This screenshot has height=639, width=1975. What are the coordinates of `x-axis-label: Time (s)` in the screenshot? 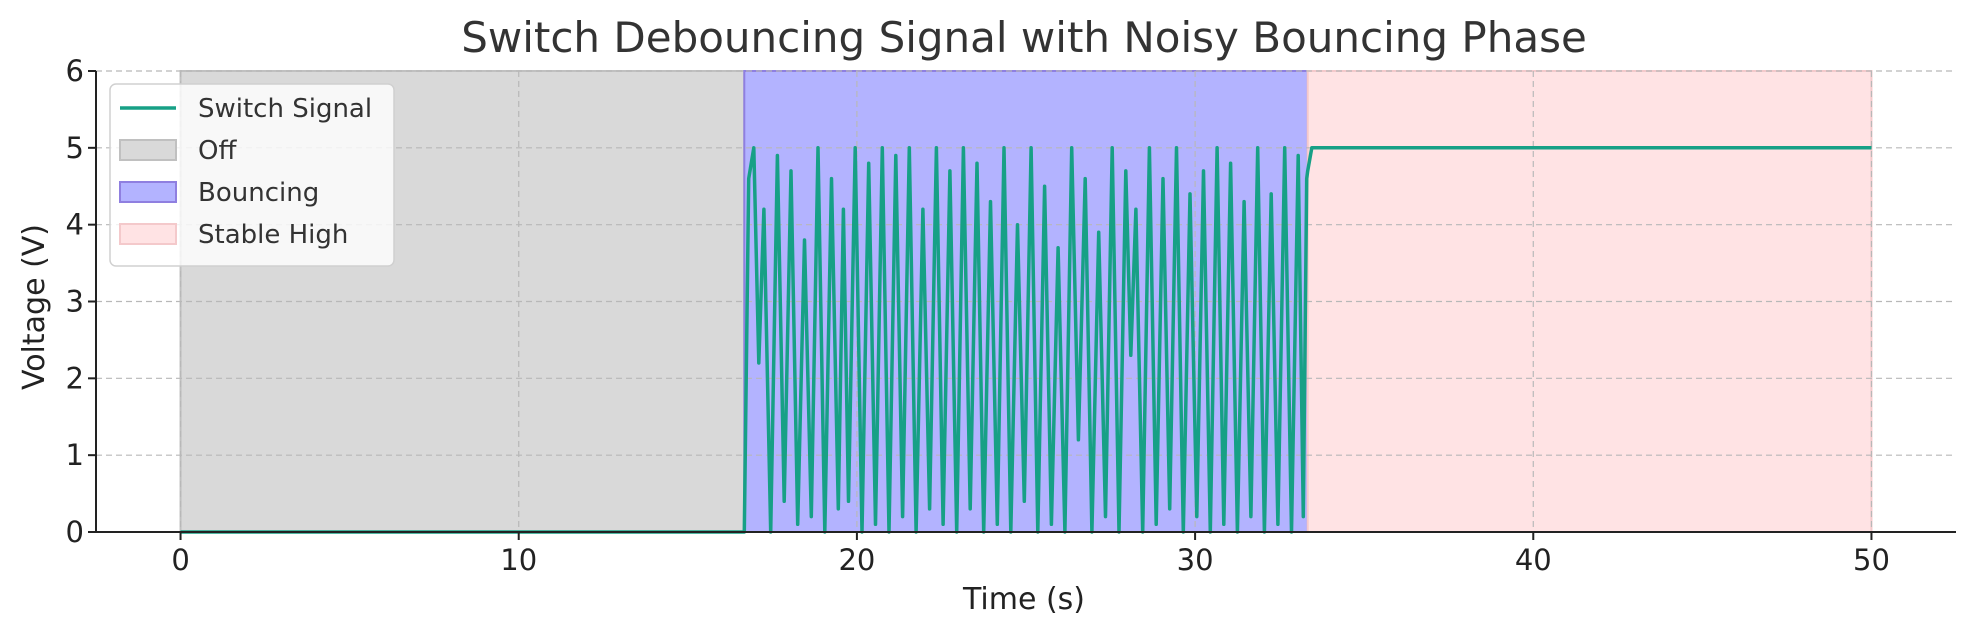 It's located at (1023, 599).